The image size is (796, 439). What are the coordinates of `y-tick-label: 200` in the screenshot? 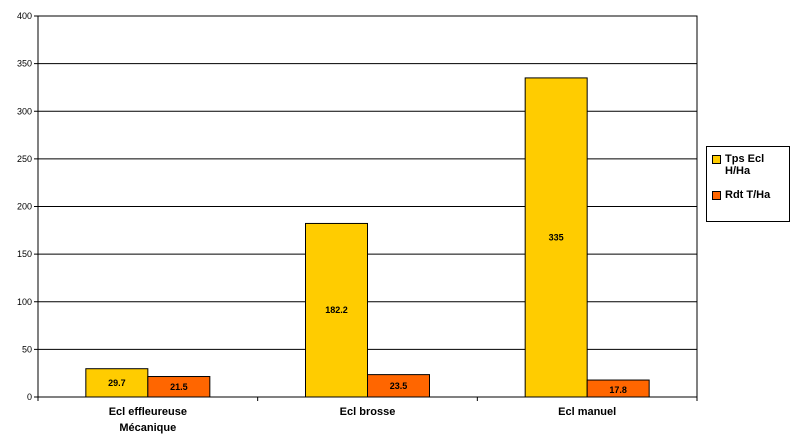 It's located at (24, 207).